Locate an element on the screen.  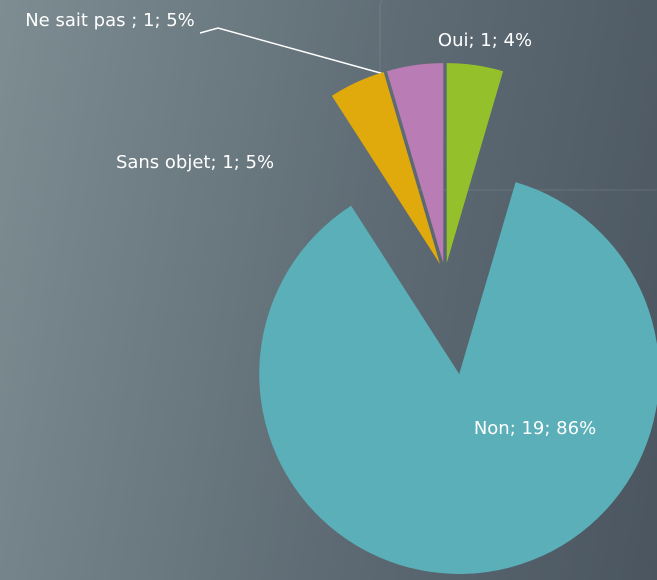
data-label: Sans objet; 1; 5% is located at coordinates (195, 162).